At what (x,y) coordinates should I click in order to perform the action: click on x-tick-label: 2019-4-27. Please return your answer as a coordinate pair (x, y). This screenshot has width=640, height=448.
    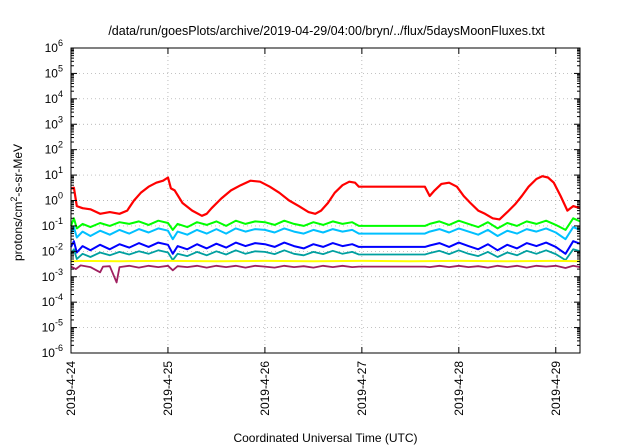
    Looking at the image, I should click on (362, 388).